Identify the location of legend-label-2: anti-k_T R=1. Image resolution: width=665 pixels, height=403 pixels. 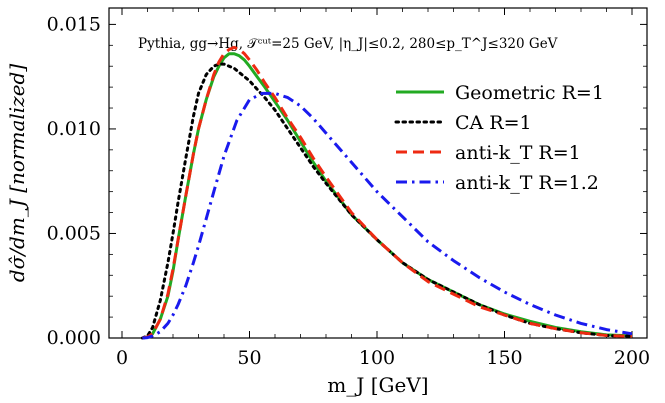
(518, 153).